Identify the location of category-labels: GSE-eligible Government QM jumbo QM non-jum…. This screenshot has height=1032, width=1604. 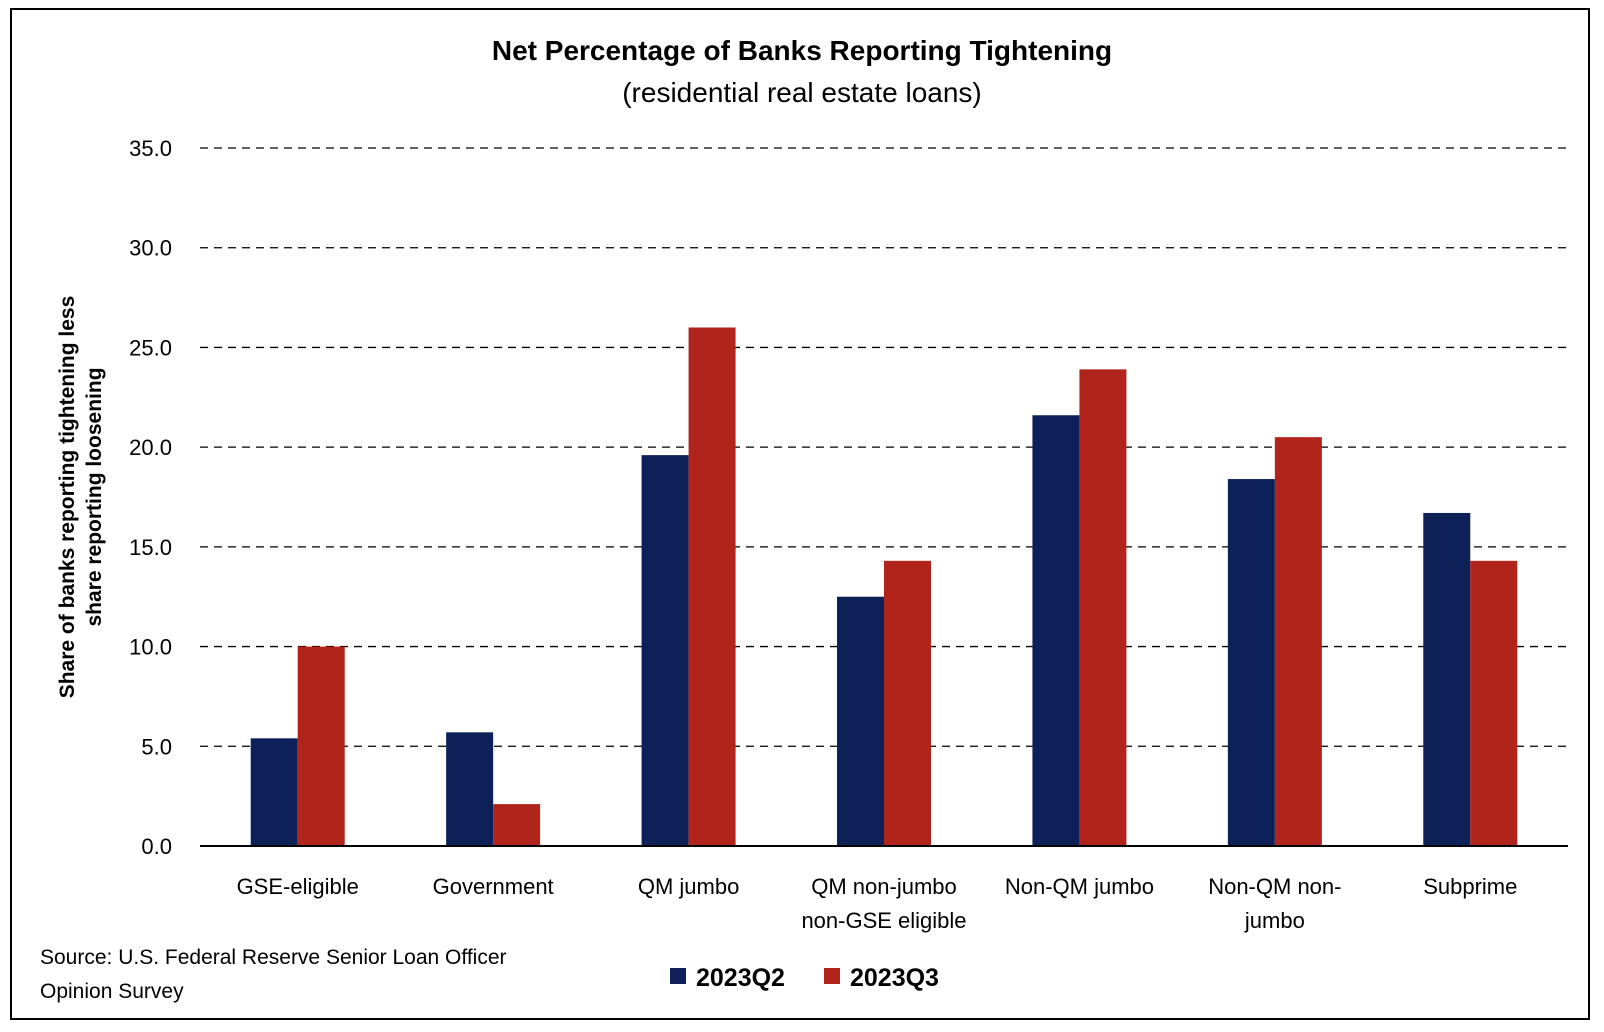
(877, 903).